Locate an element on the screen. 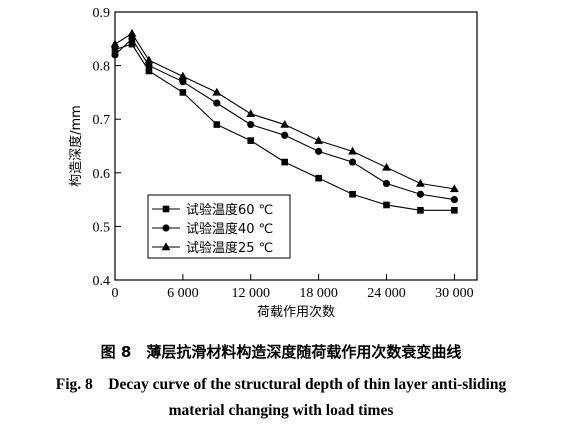 The image size is (562, 433). legend-entry: 试验温度40 ℃ is located at coordinates (212, 229).